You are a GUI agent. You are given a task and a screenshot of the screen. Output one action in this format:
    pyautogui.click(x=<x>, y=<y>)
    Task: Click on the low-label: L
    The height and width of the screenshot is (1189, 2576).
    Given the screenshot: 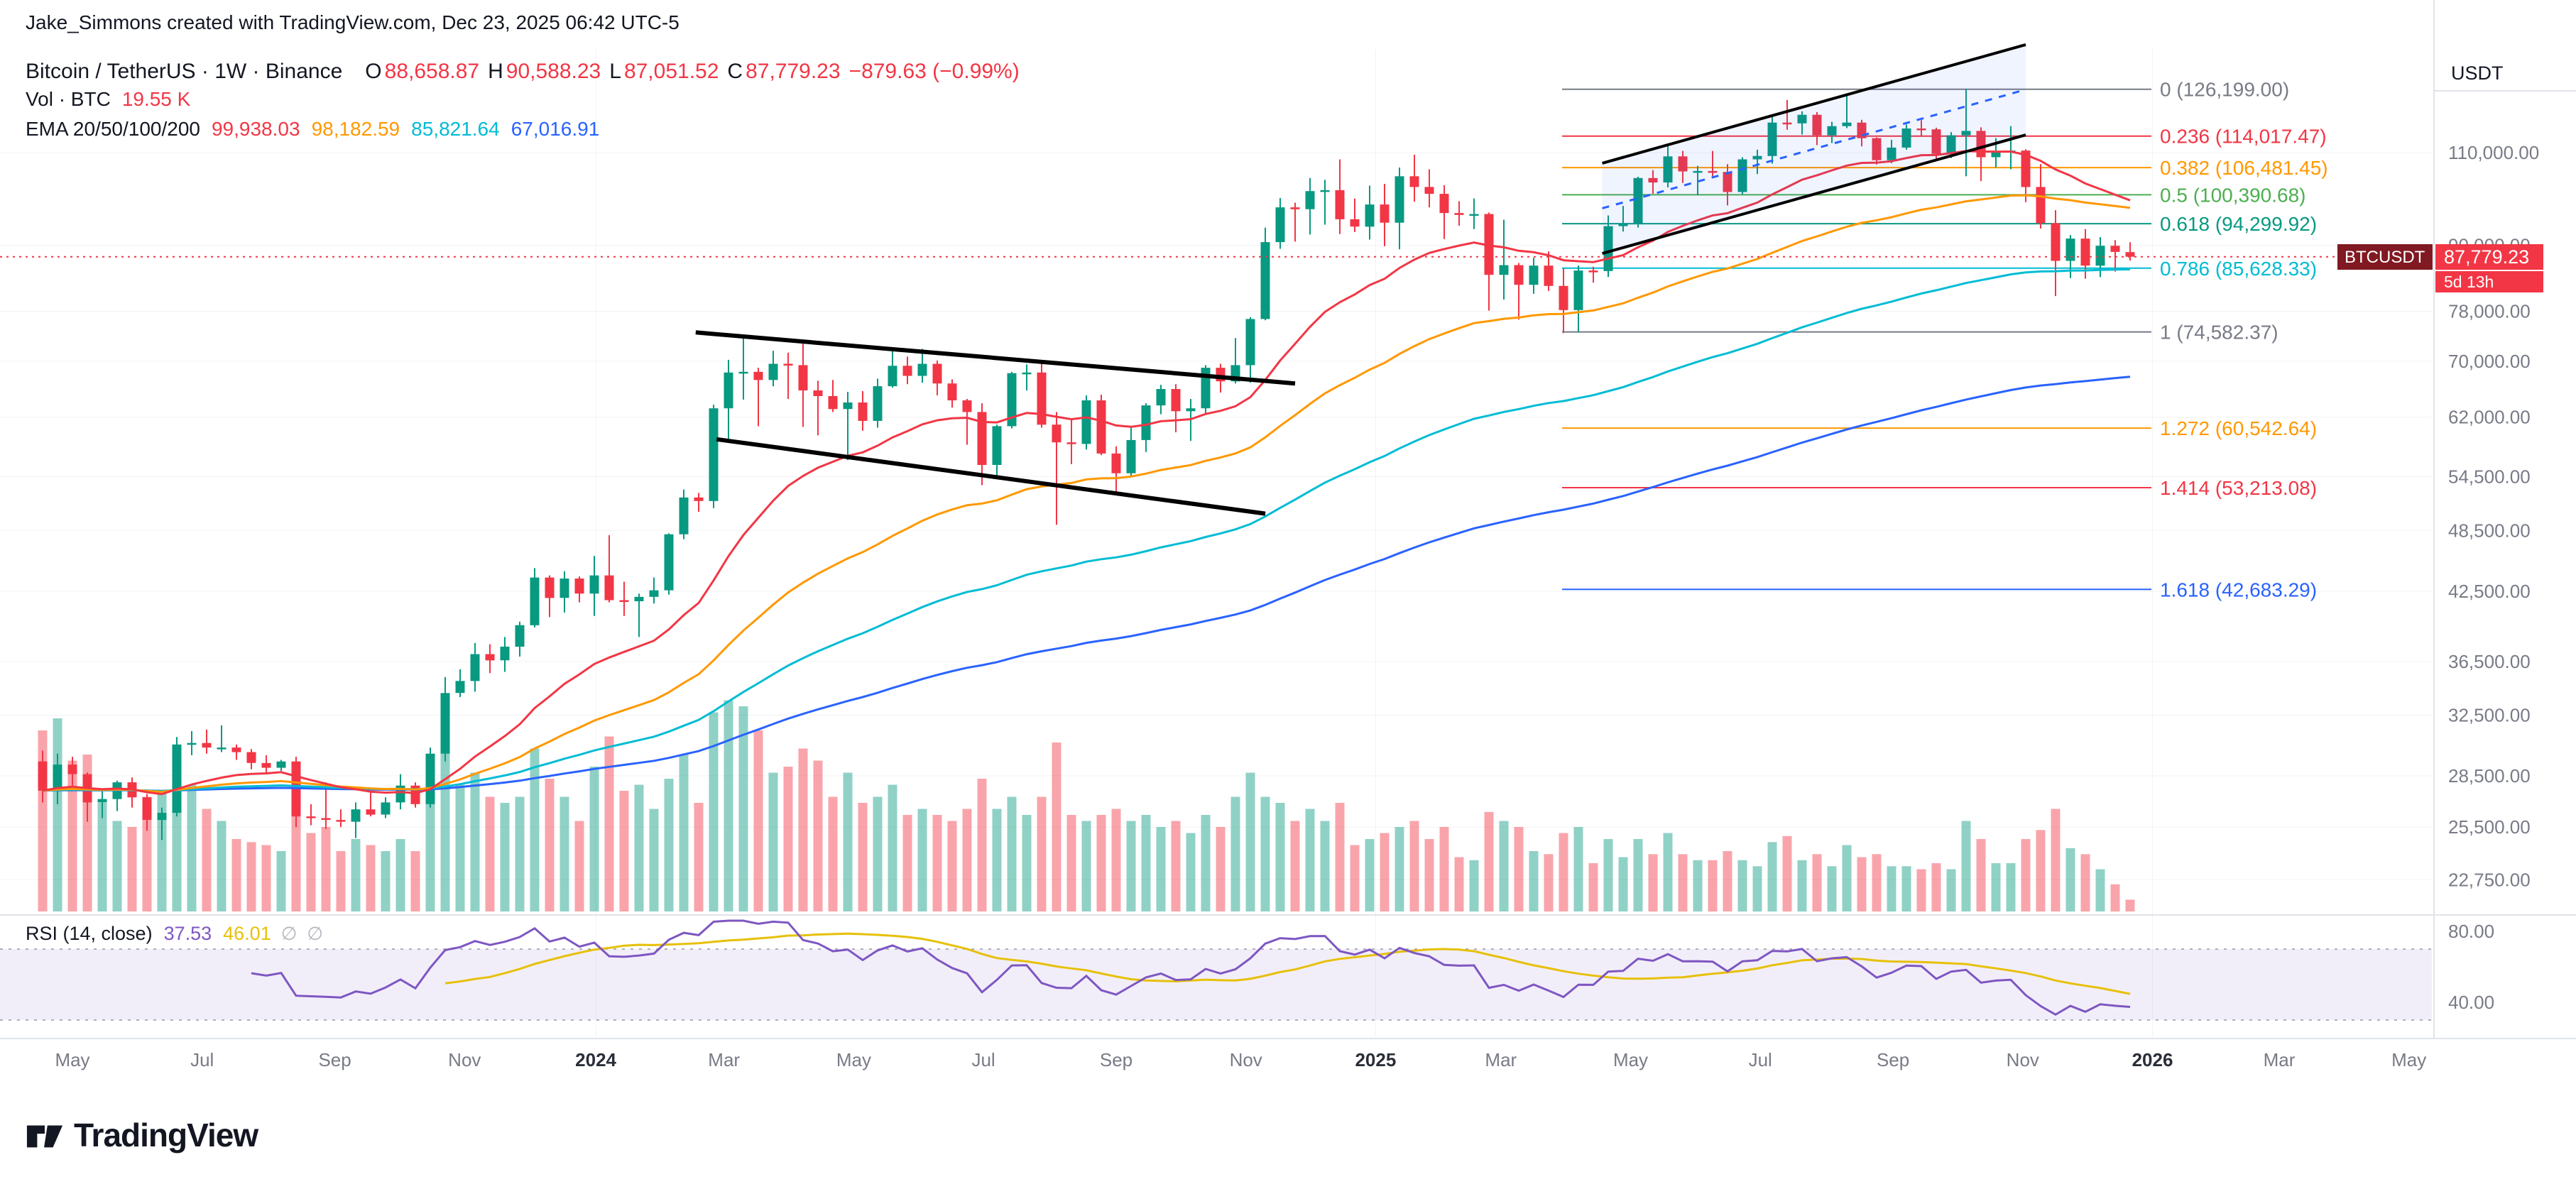 What is the action you would take?
    pyautogui.click(x=615, y=71)
    